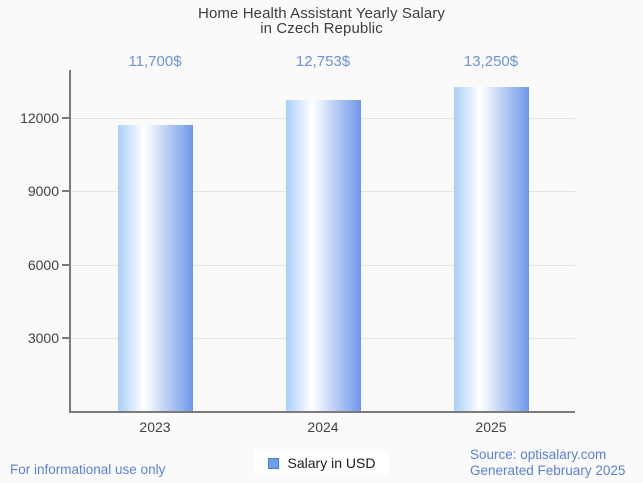 The height and width of the screenshot is (483, 643). Describe the element at coordinates (155, 61) in the screenshot. I see `bar-value-label-2023: 11,700$` at that location.